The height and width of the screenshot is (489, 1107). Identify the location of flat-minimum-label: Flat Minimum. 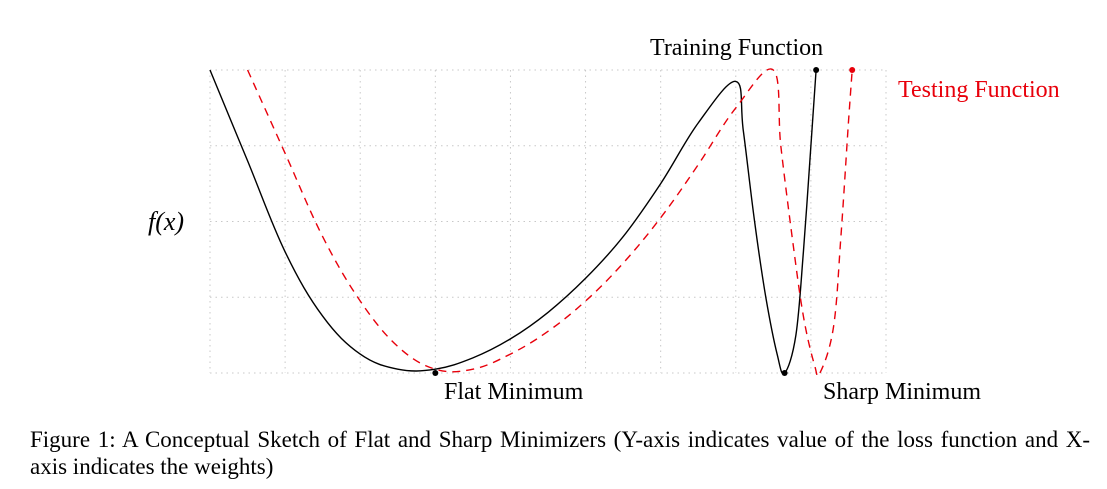
(514, 392).